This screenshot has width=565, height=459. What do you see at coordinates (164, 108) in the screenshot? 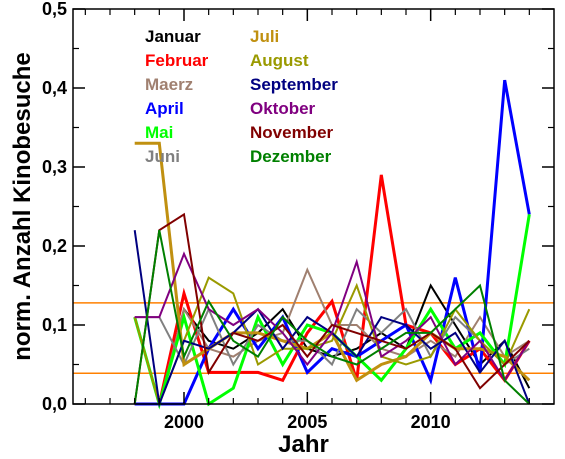
I see `legend-entry-april: April` at bounding box center [164, 108].